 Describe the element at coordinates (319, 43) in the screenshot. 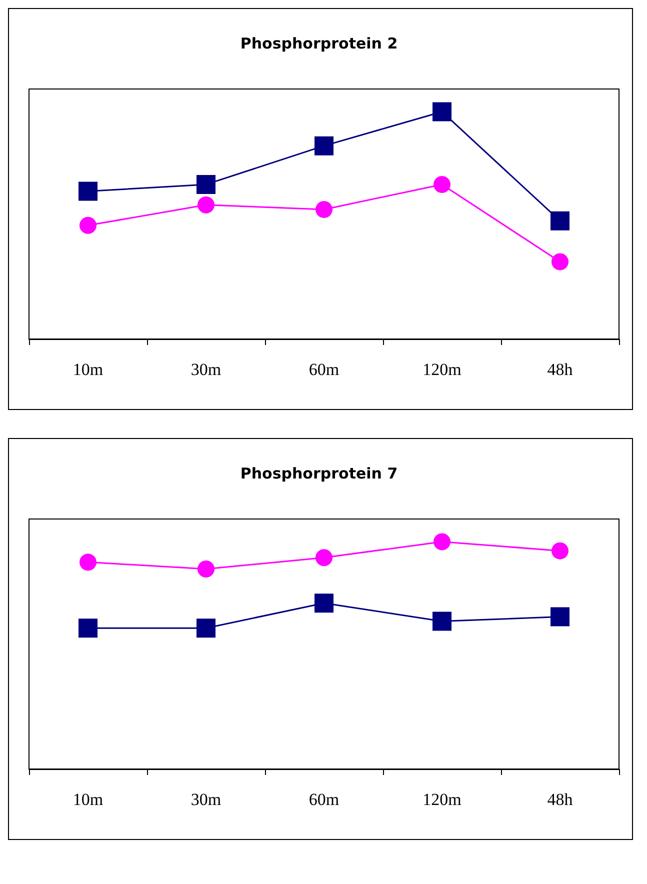

I see `chart-title: Phosphorprotein 2` at that location.